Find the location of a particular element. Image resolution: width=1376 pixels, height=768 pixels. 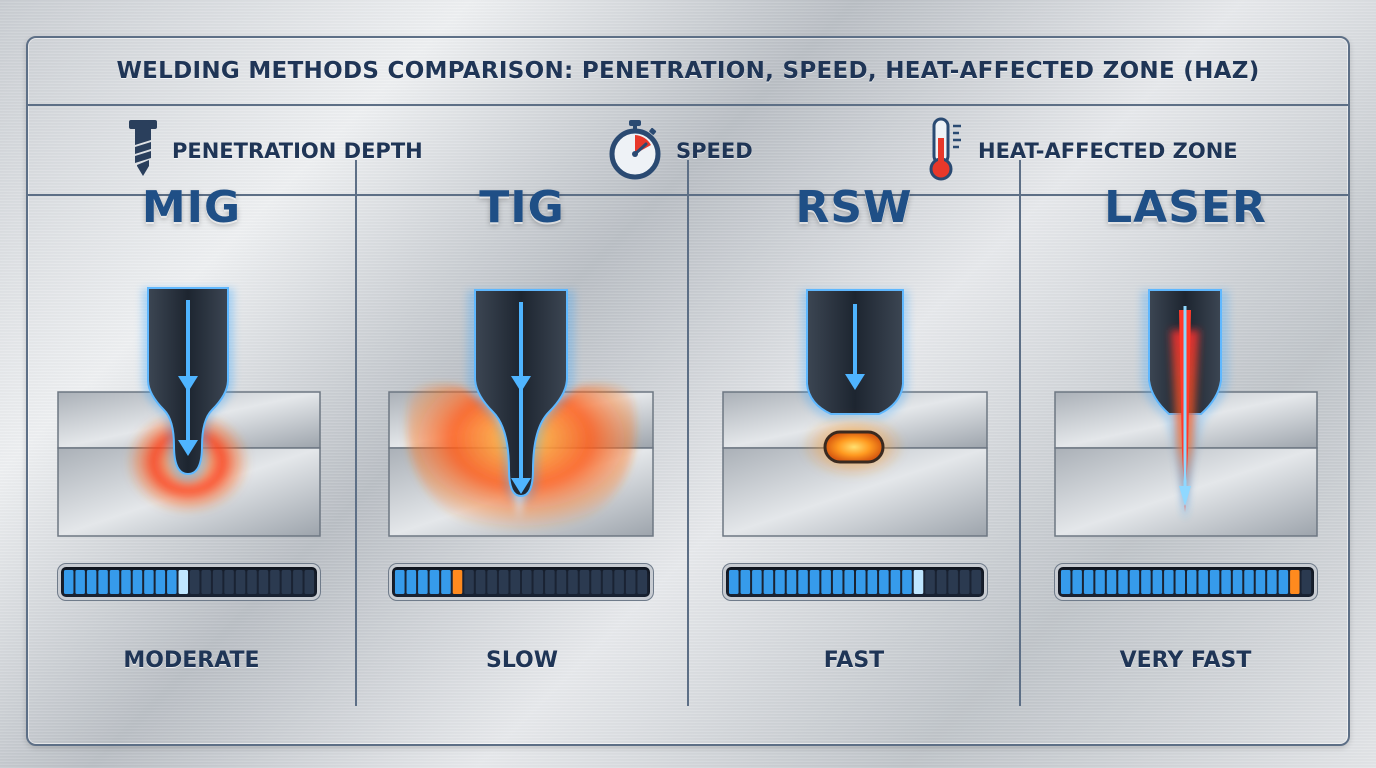

method-name: MIG is located at coordinates (191, 207).